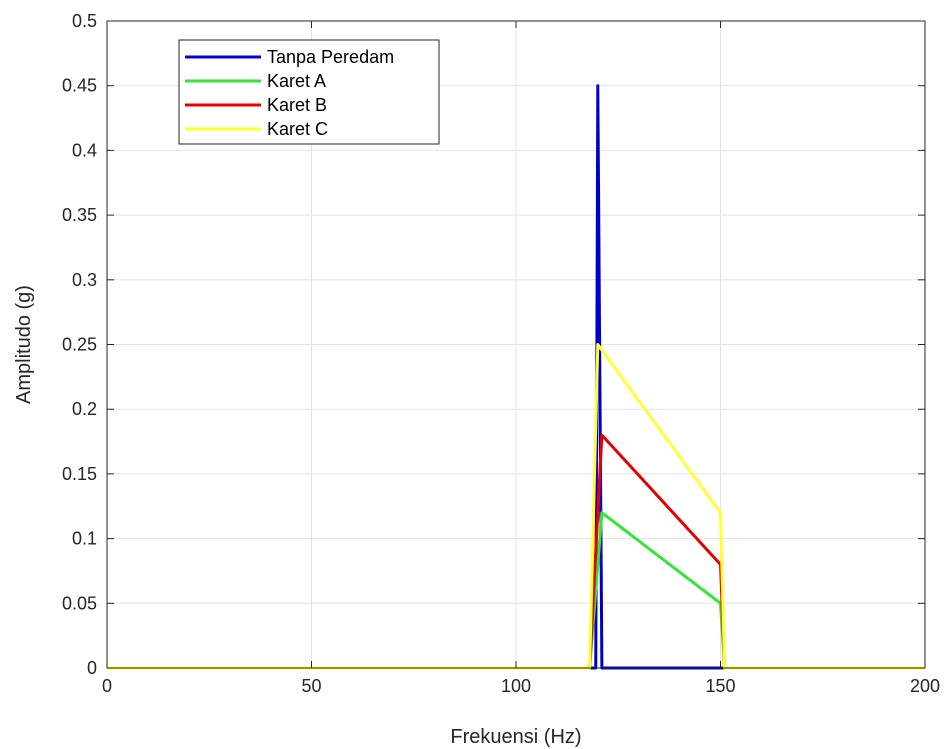 This screenshot has height=749, width=949. Describe the element at coordinates (297, 129) in the screenshot. I see `legend-entry-label: Karet C` at that location.